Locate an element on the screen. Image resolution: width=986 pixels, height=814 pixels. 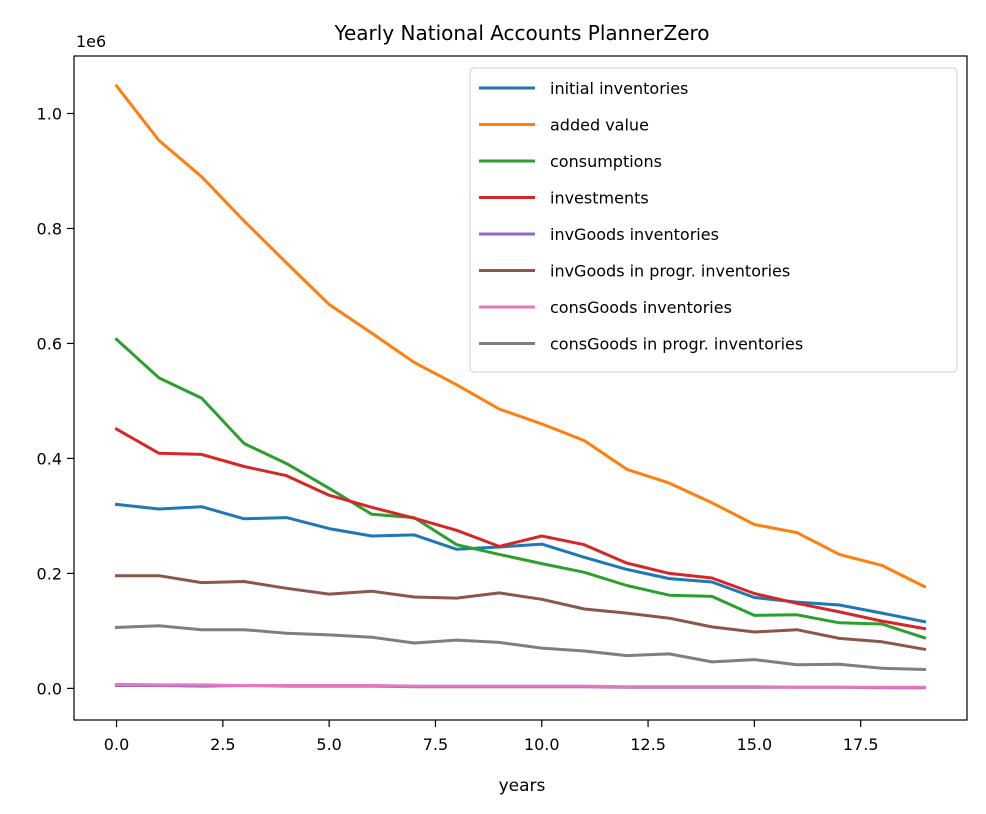
x-tick-label: 17.5 is located at coordinates (861, 744).